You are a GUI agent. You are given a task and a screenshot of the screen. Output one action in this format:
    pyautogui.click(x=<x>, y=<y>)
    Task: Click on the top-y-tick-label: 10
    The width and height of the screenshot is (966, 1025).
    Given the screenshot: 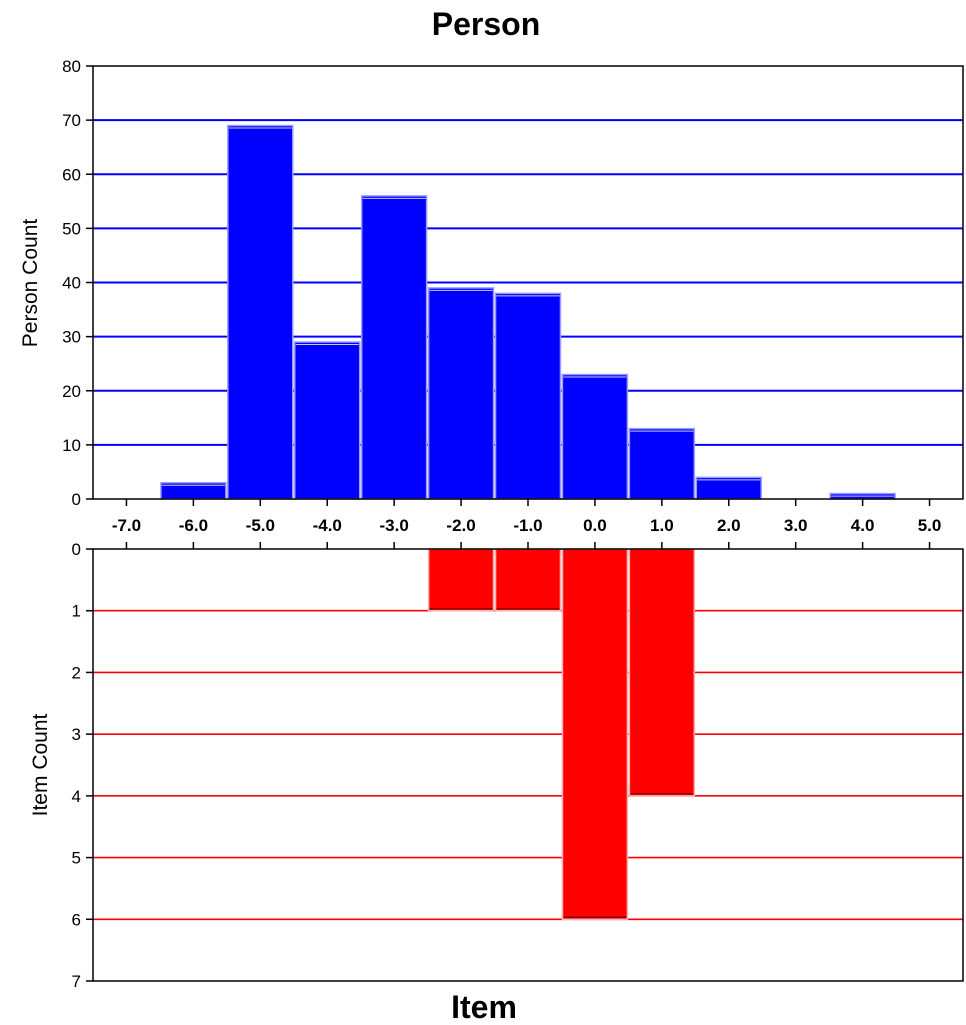 What is the action you would take?
    pyautogui.click(x=71, y=445)
    